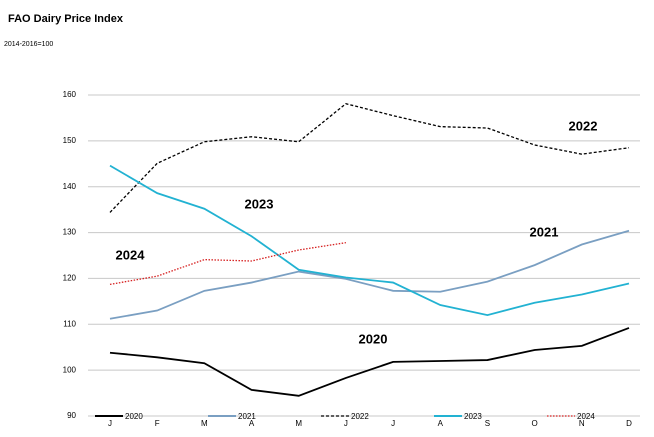  I want to click on x-tick-label: N, so click(582, 423).